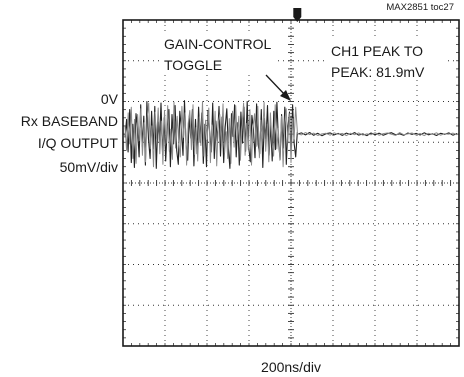 The height and width of the screenshot is (377, 464). I want to click on annotation-ptp-line2: PEAK: 81.9mV, so click(378, 72).